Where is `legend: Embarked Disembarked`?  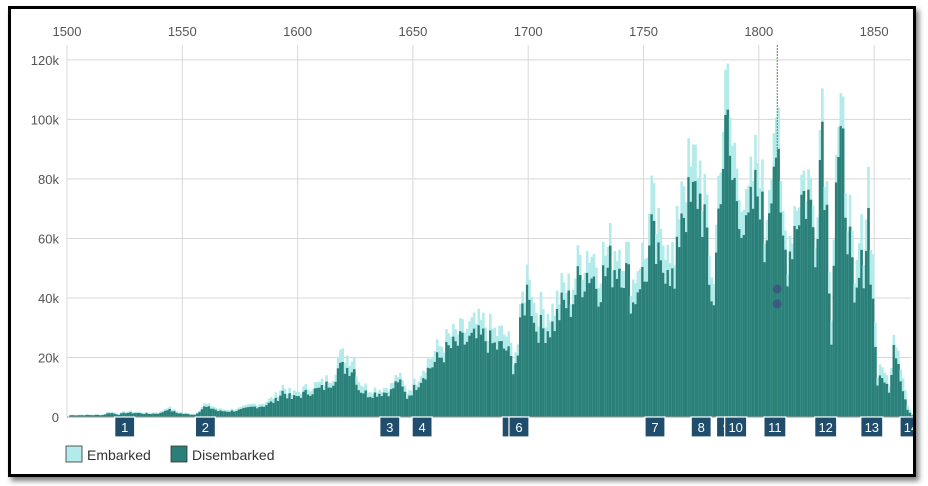
legend: Embarked Disembarked is located at coordinates (169, 454).